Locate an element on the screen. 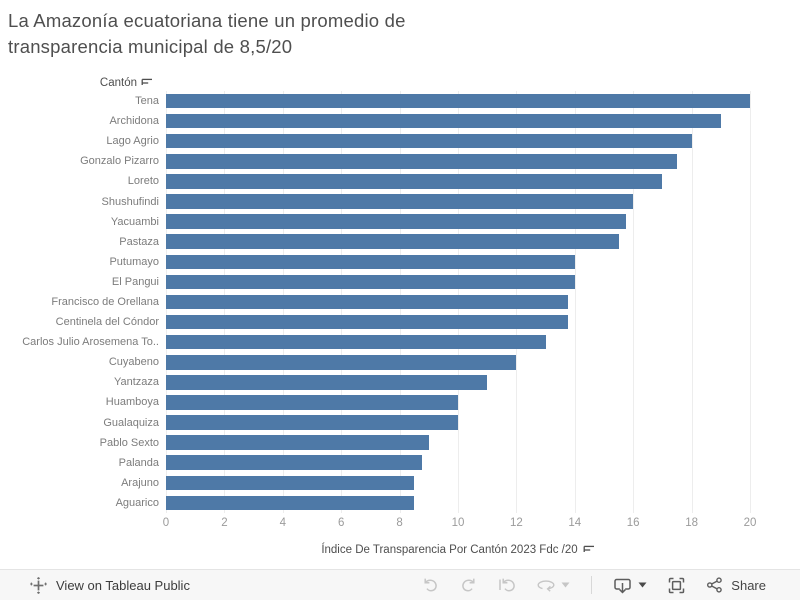  undo-button is located at coordinates (430, 585).